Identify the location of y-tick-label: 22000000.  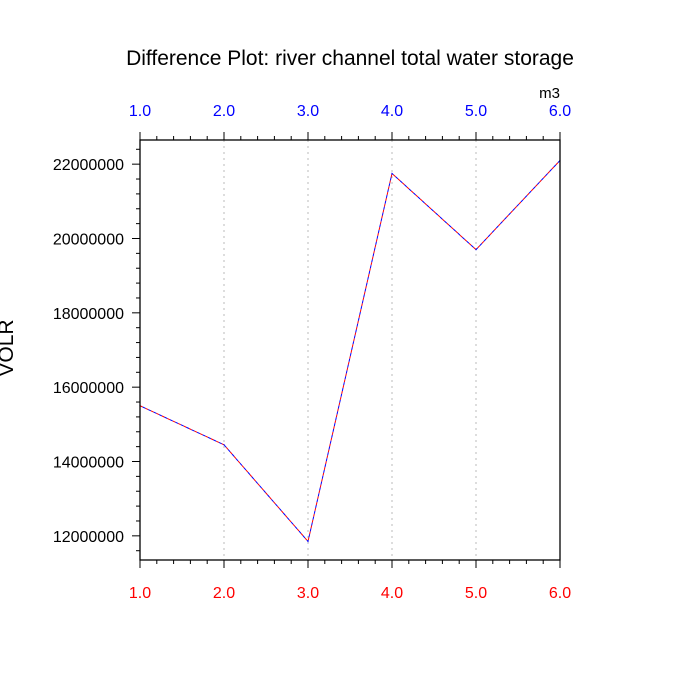
(88, 165).